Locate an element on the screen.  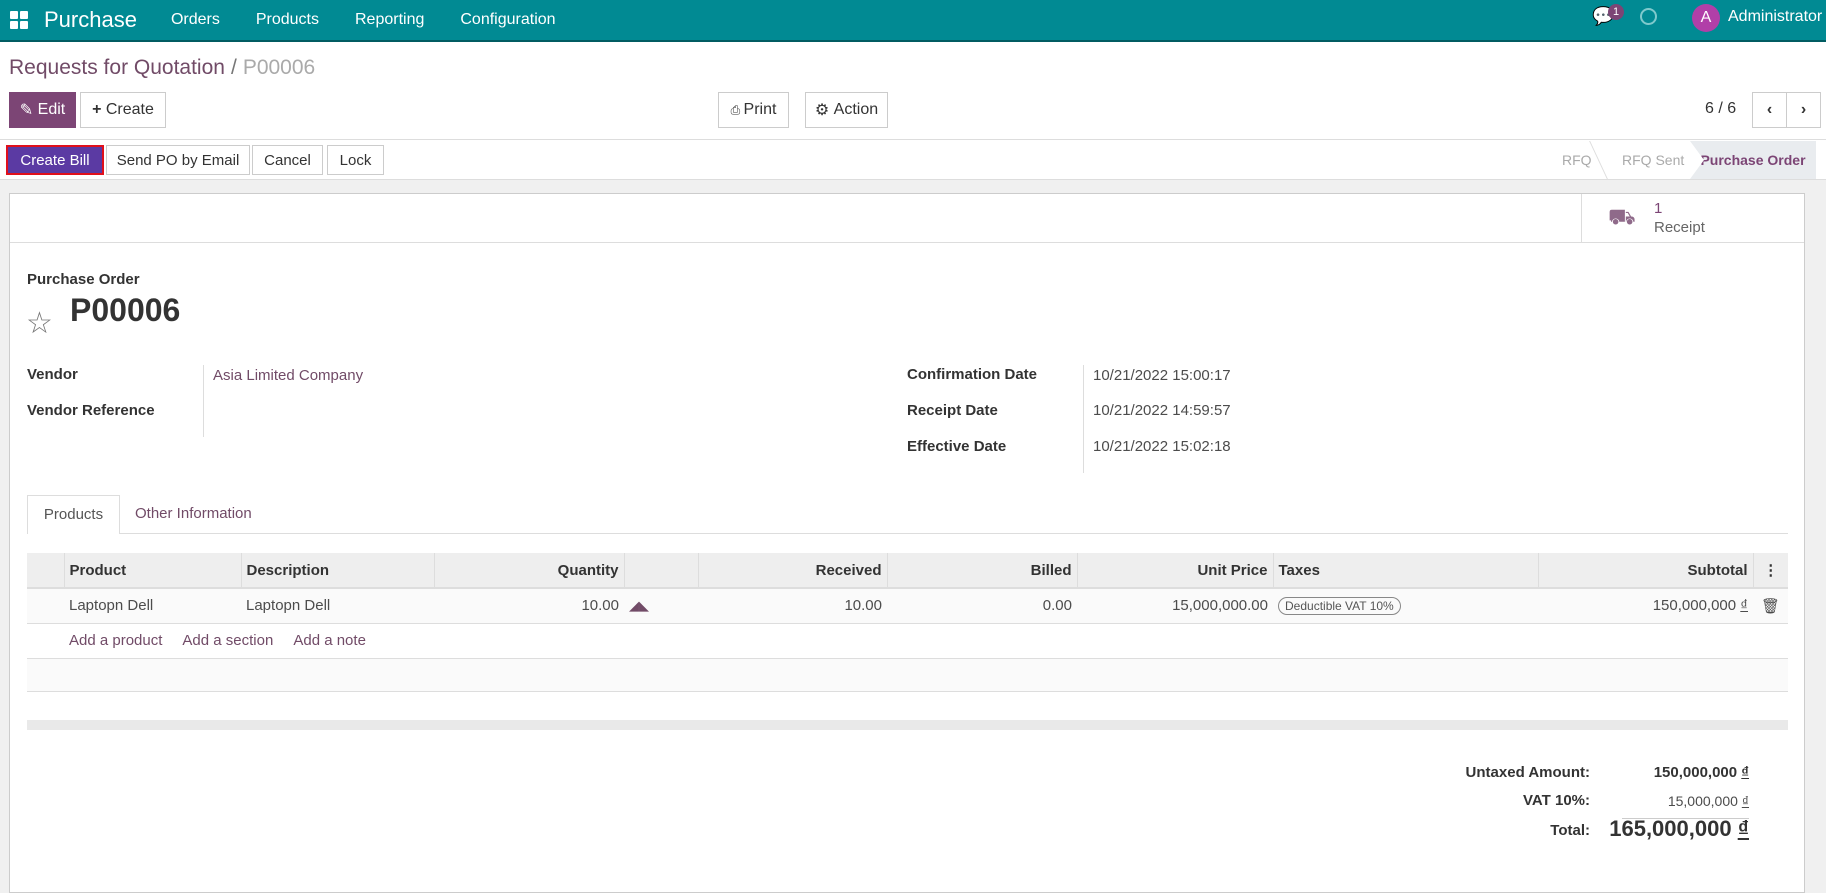
truck-icon: ⛟ is located at coordinates (1622, 216).